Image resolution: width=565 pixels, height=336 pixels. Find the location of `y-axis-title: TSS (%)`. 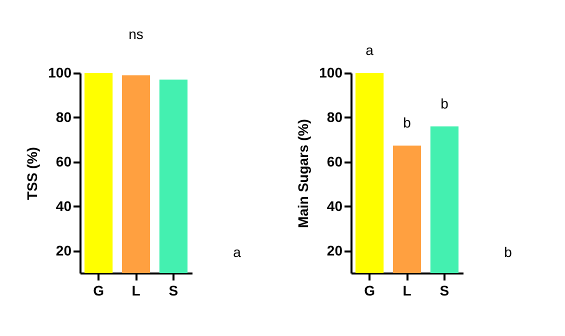

y-axis-title: TSS (%) is located at coordinates (32, 173).